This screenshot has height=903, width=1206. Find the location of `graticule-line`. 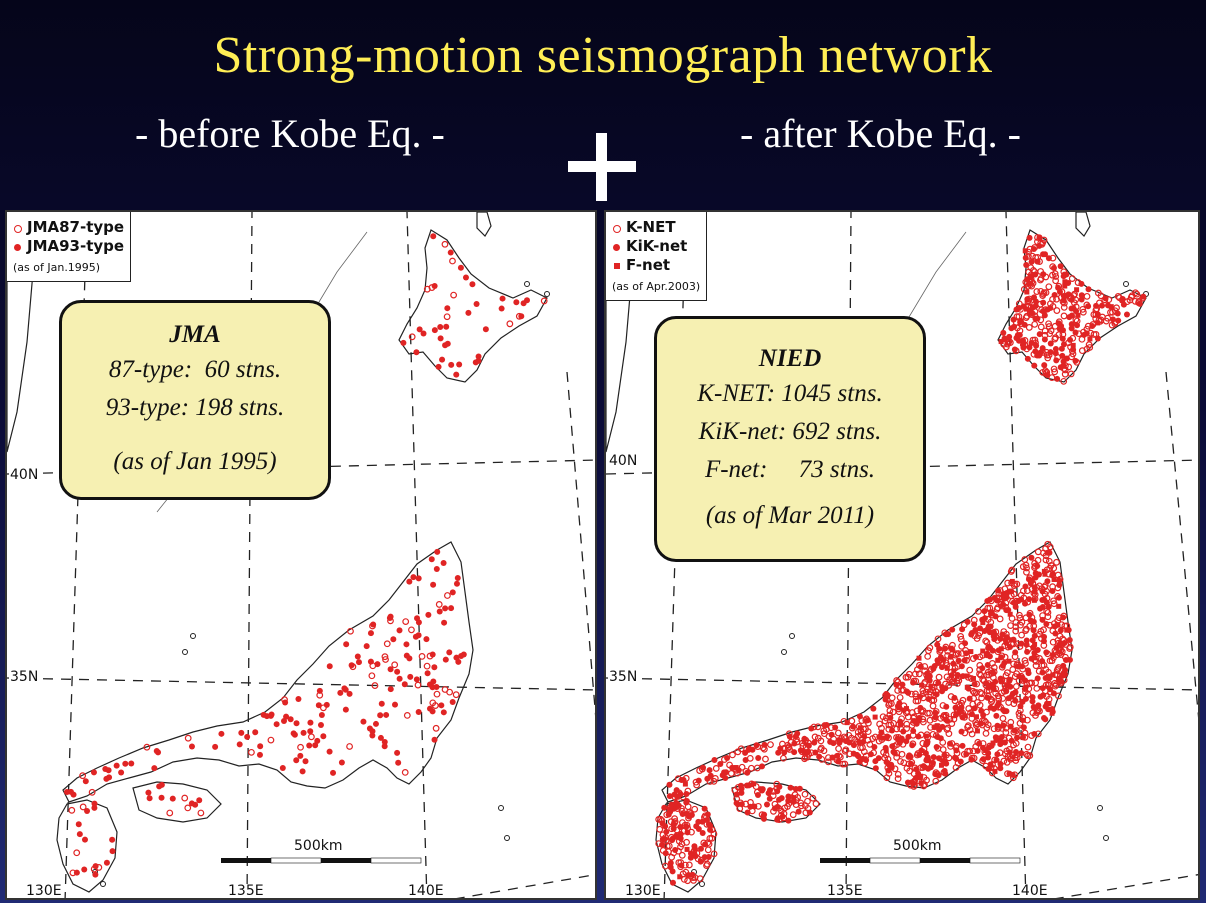

graticule-line is located at coordinates (417, 555).